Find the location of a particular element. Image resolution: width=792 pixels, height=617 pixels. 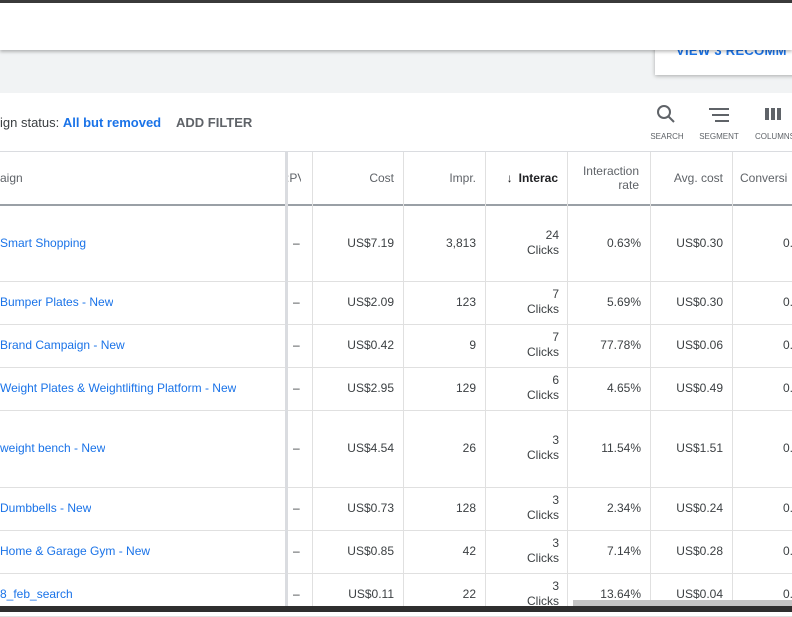

interaction-rate: 7.14% is located at coordinates (623, 551).